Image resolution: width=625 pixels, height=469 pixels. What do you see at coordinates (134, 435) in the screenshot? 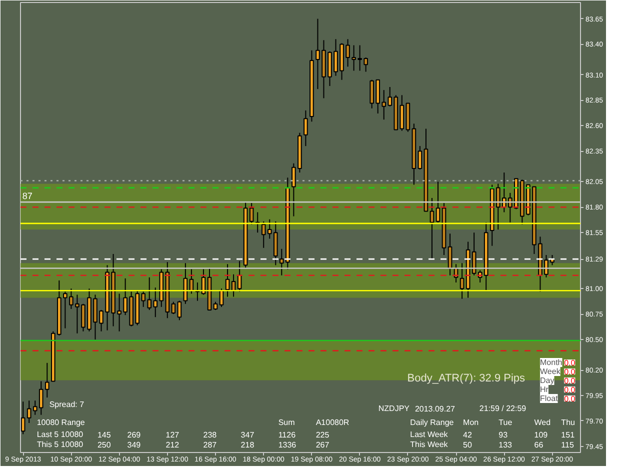
I see `annotation: 269` at bounding box center [134, 435].